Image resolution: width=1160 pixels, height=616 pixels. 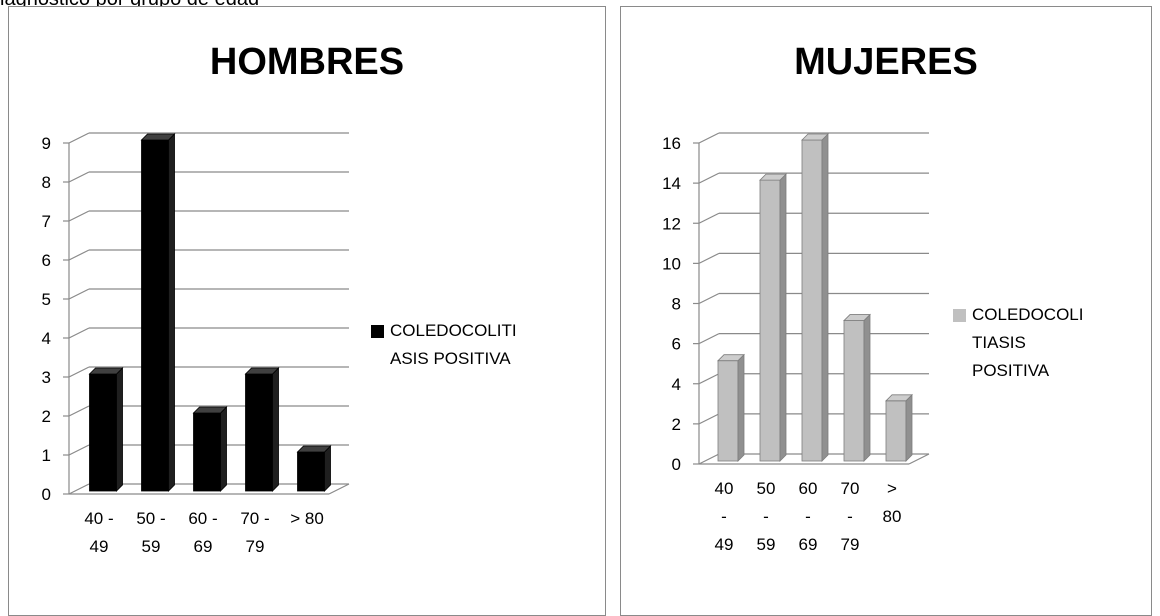 What do you see at coordinates (150, 518) in the screenshot?
I see `x-tick-label-line: 50 -` at bounding box center [150, 518].